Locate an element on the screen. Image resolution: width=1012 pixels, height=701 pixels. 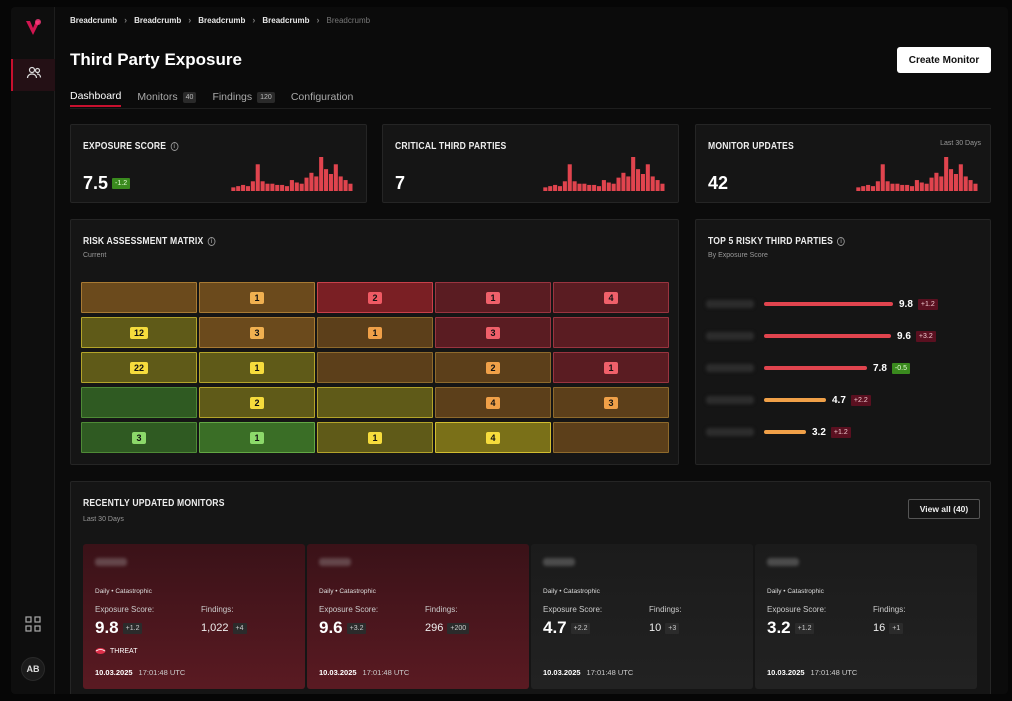
card-title-text: EXPOSURE SCORE is located at coordinates (125, 146).